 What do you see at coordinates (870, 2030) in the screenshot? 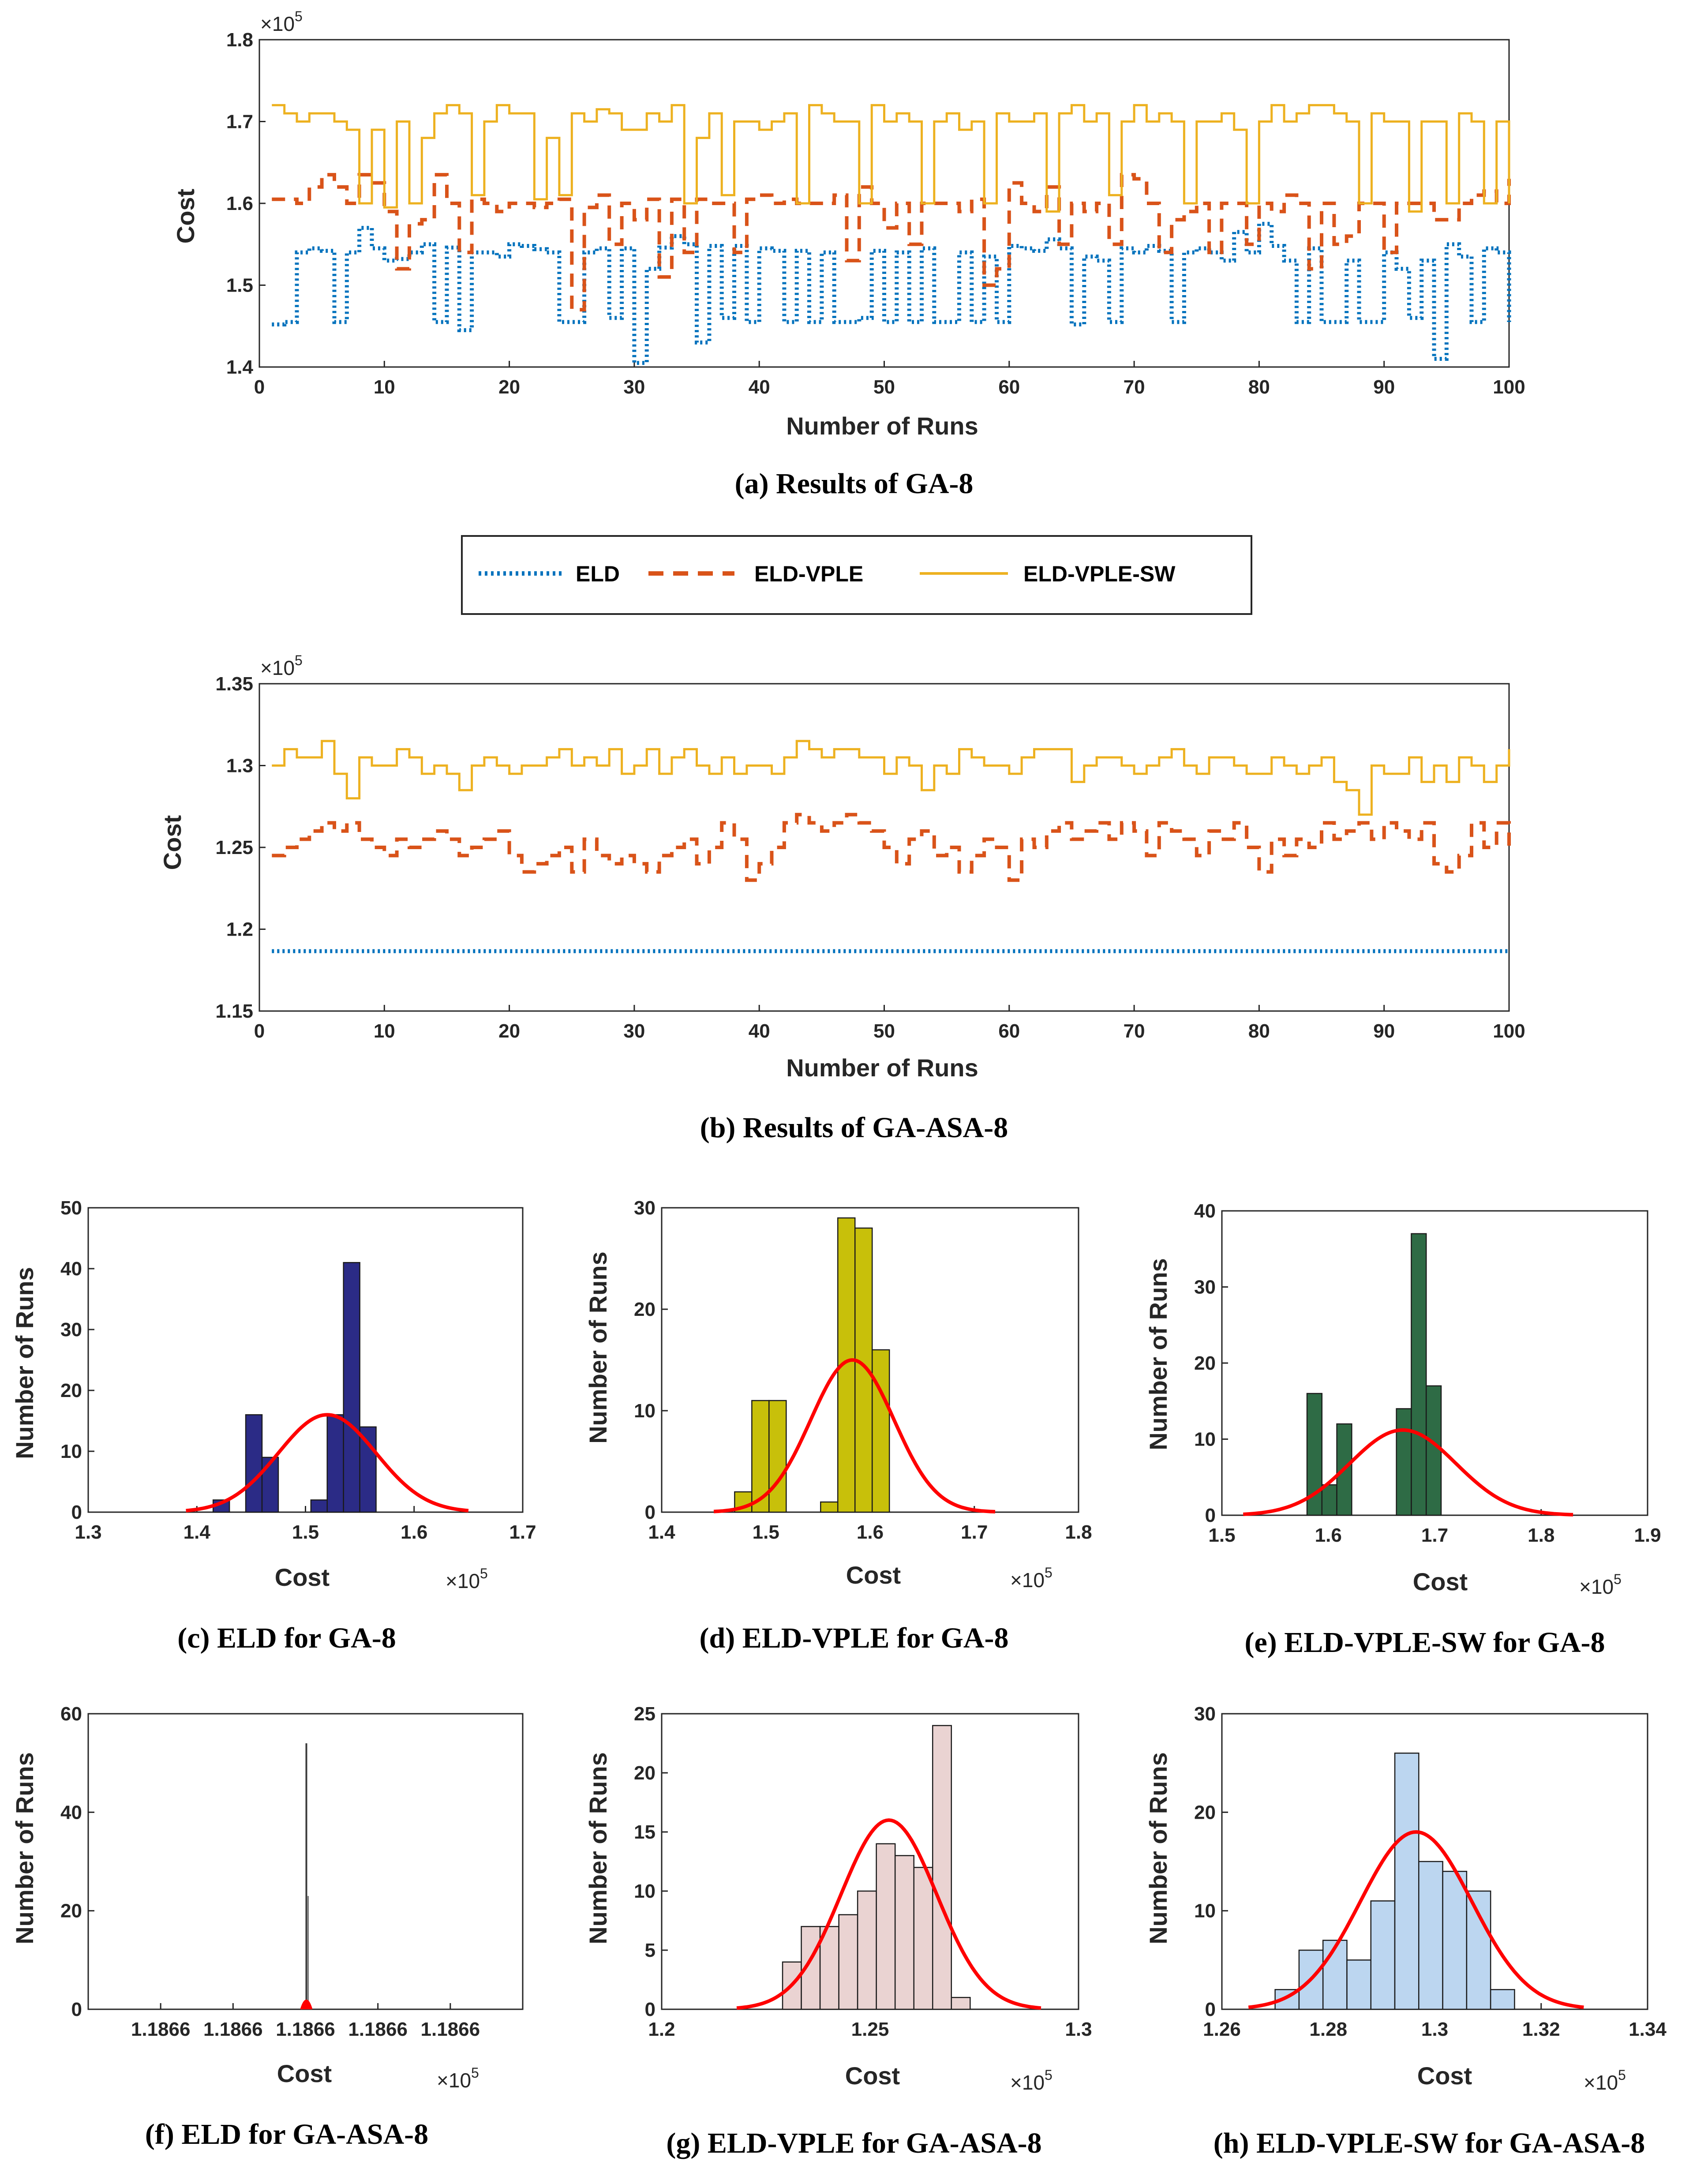
I see `panel-g-xtick-label: 1.25` at bounding box center [870, 2030].